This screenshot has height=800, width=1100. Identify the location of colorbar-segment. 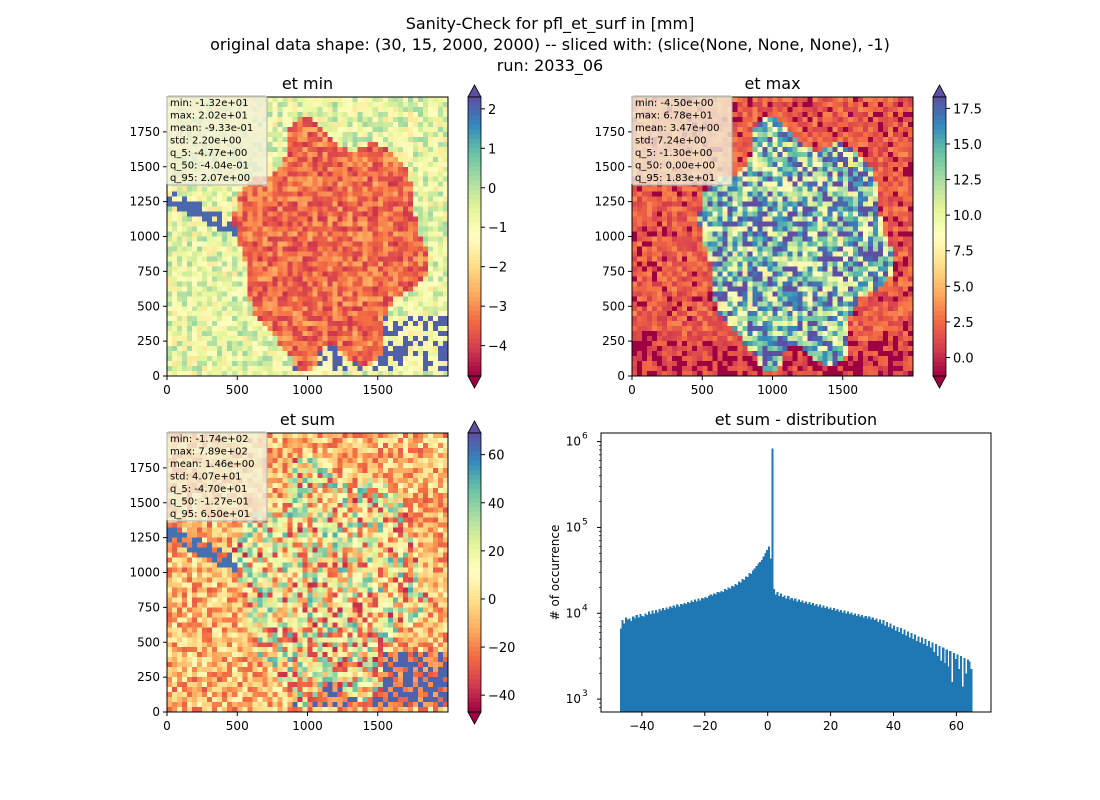
(474, 225).